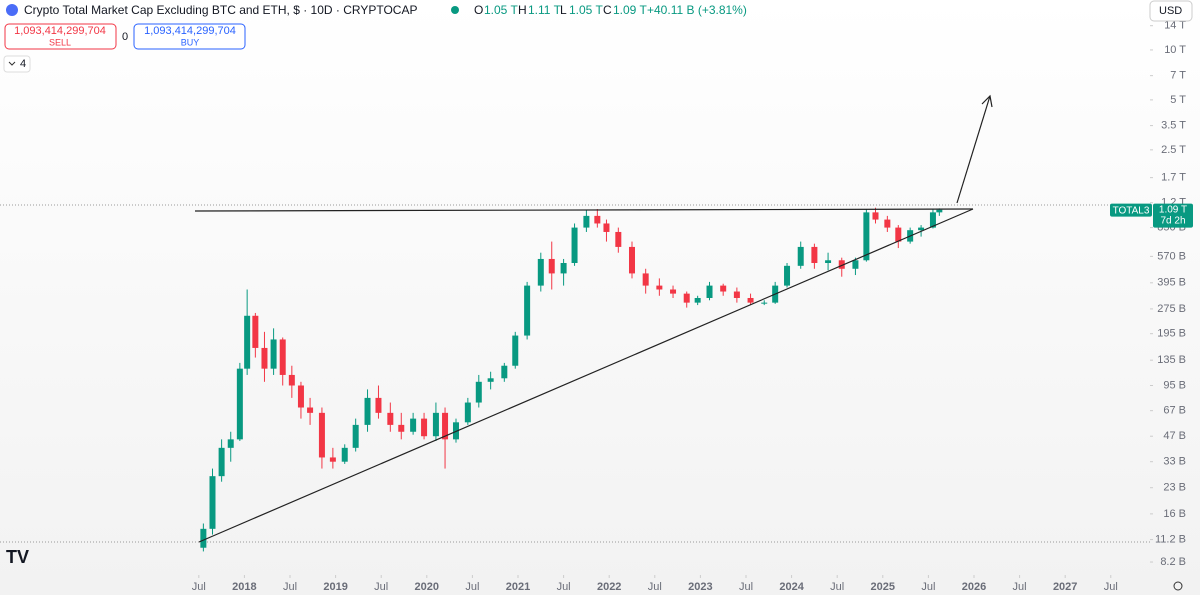  I want to click on x-tick-label: 2026, so click(974, 587).